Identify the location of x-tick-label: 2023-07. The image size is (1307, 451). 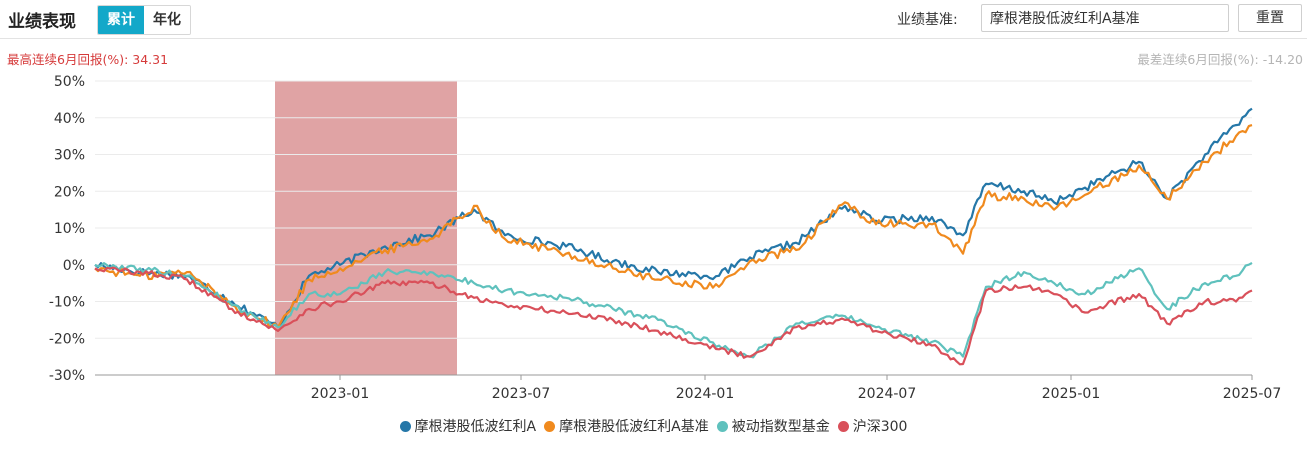
(521, 394).